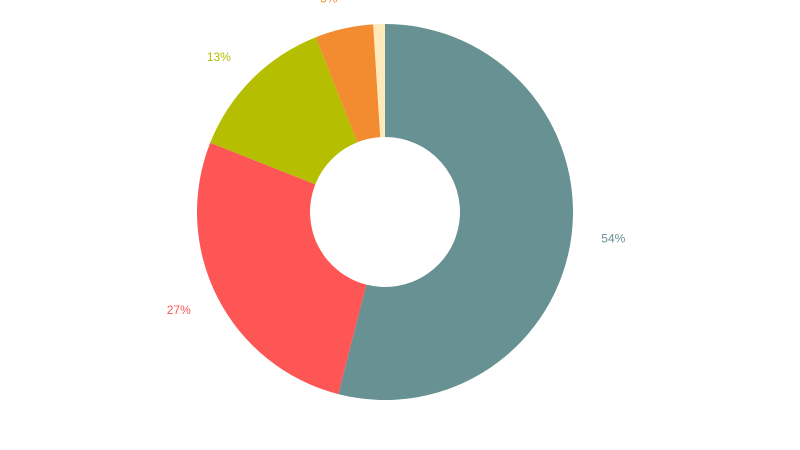 Image resolution: width=800 pixels, height=450 pixels. I want to click on value-label: 27%, so click(179, 310).